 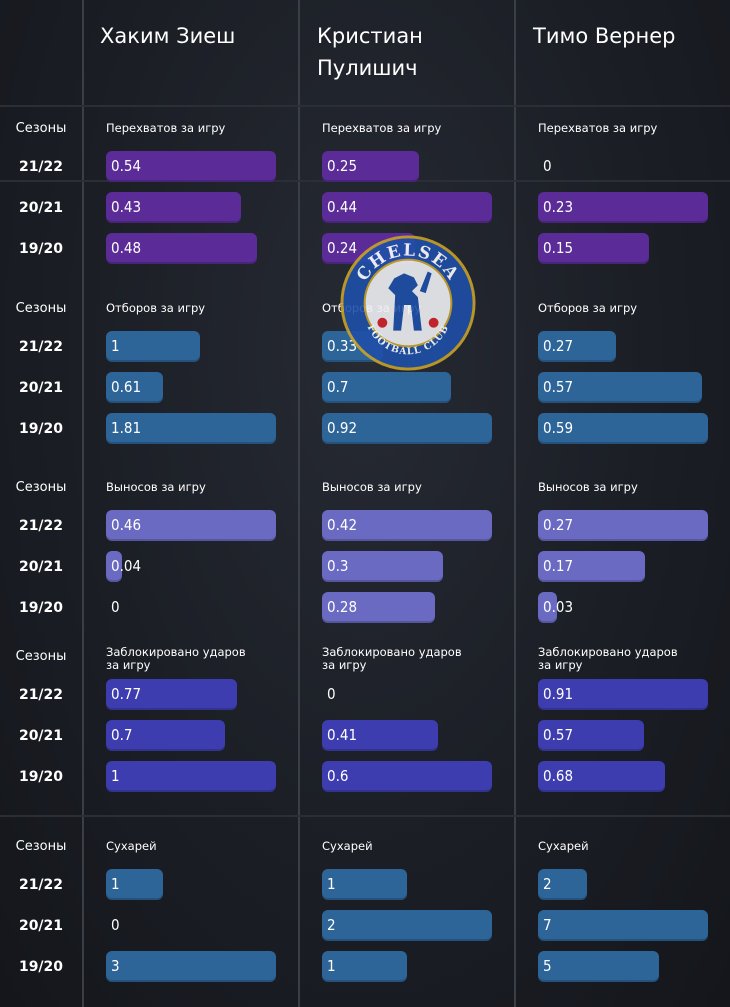 What do you see at coordinates (338, 776) in the screenshot?
I see `bar-value-label: 0.6` at bounding box center [338, 776].